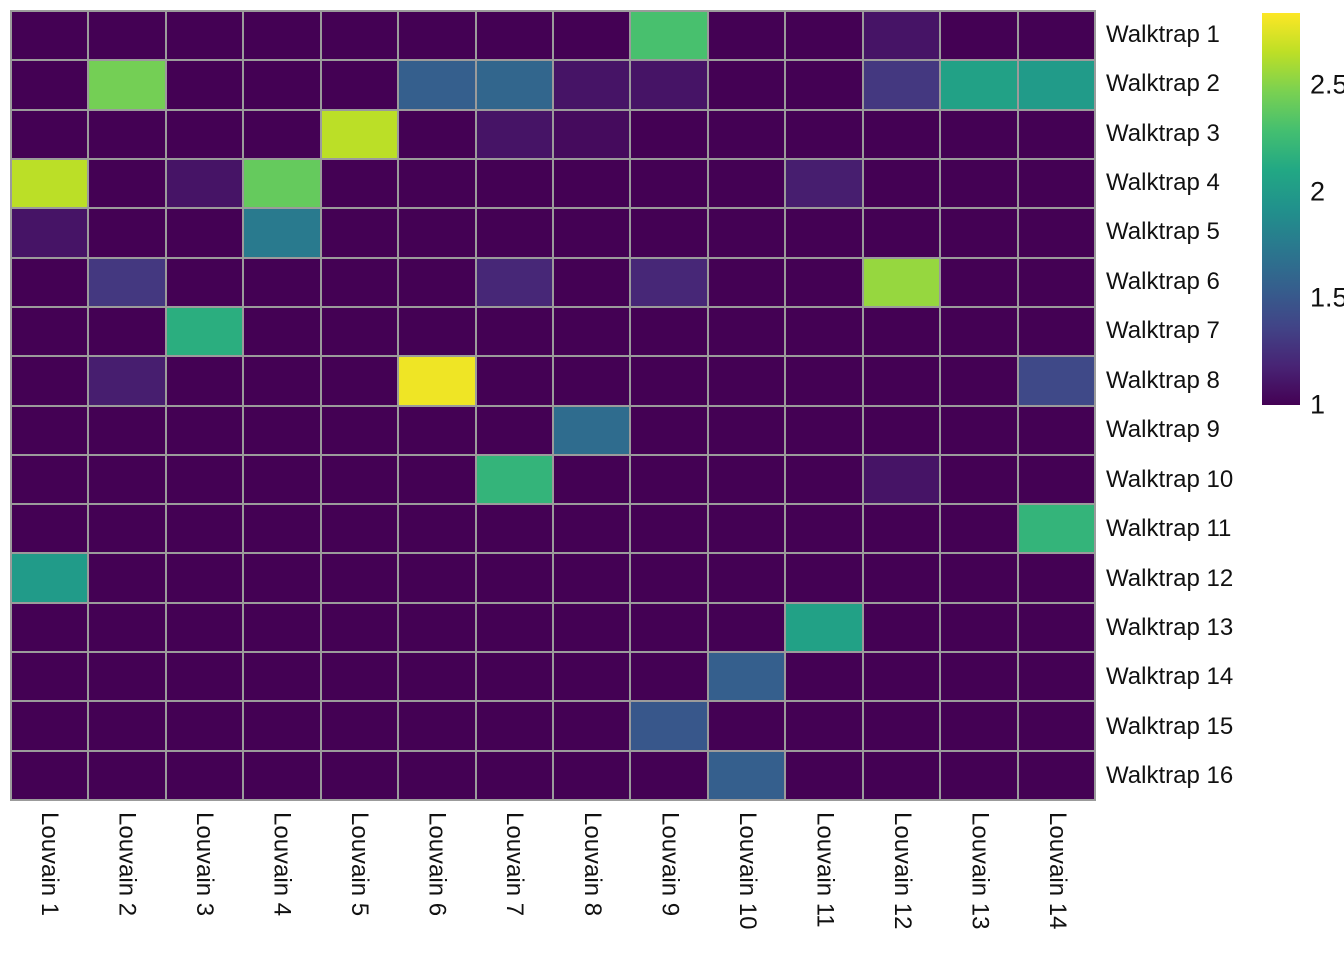 The width and height of the screenshot is (1344, 960). What do you see at coordinates (1318, 404) in the screenshot?
I see `colorbar-tick-label: 1` at bounding box center [1318, 404].